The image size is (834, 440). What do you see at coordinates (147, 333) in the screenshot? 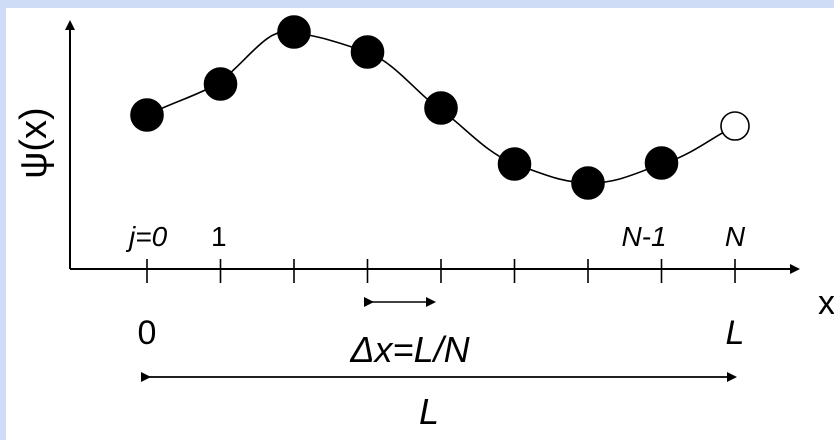
I see `position-label-start: 0` at bounding box center [147, 333].